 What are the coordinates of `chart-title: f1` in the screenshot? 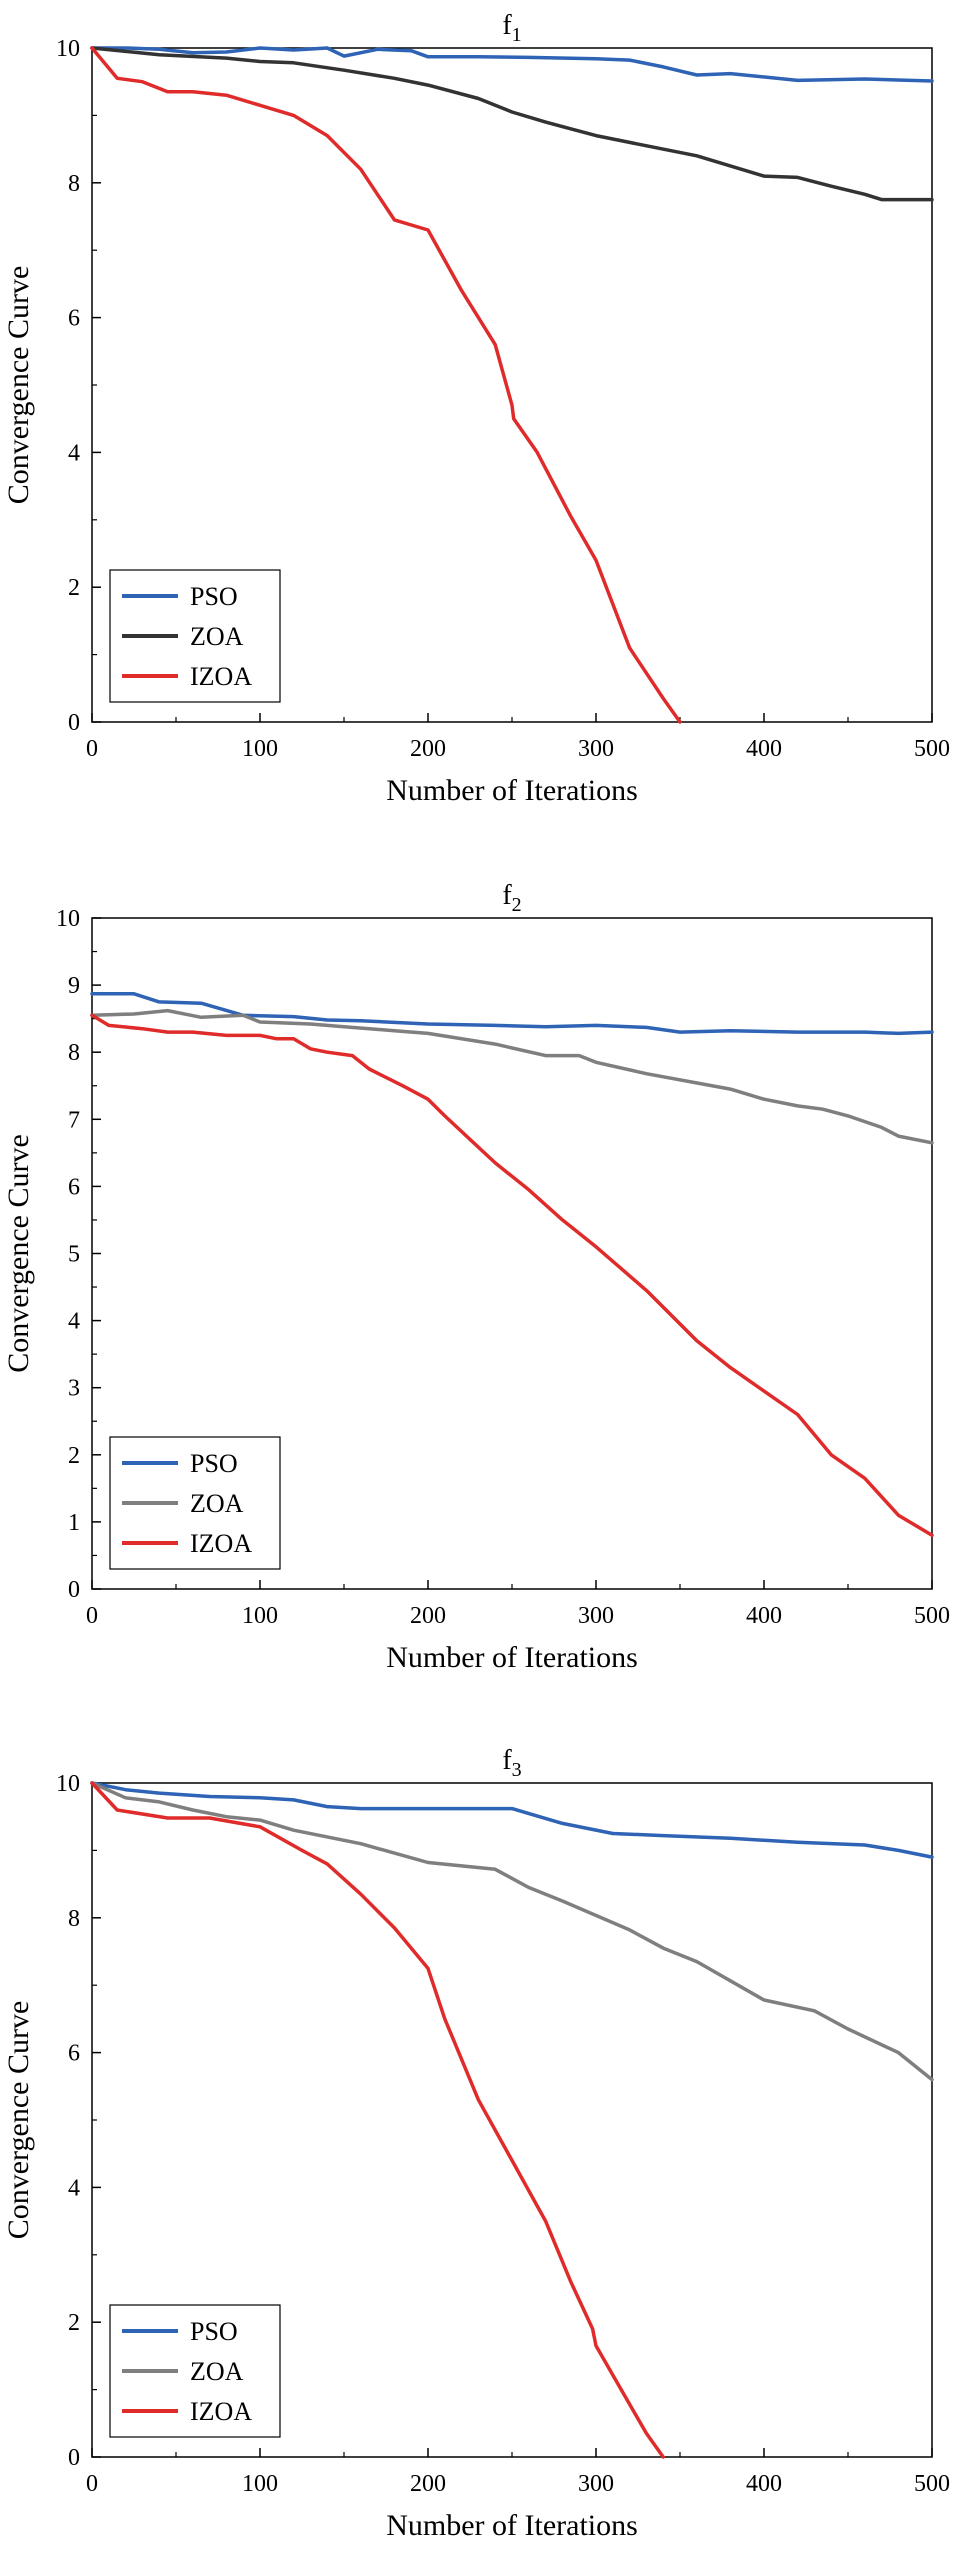 It's located at (511, 28).